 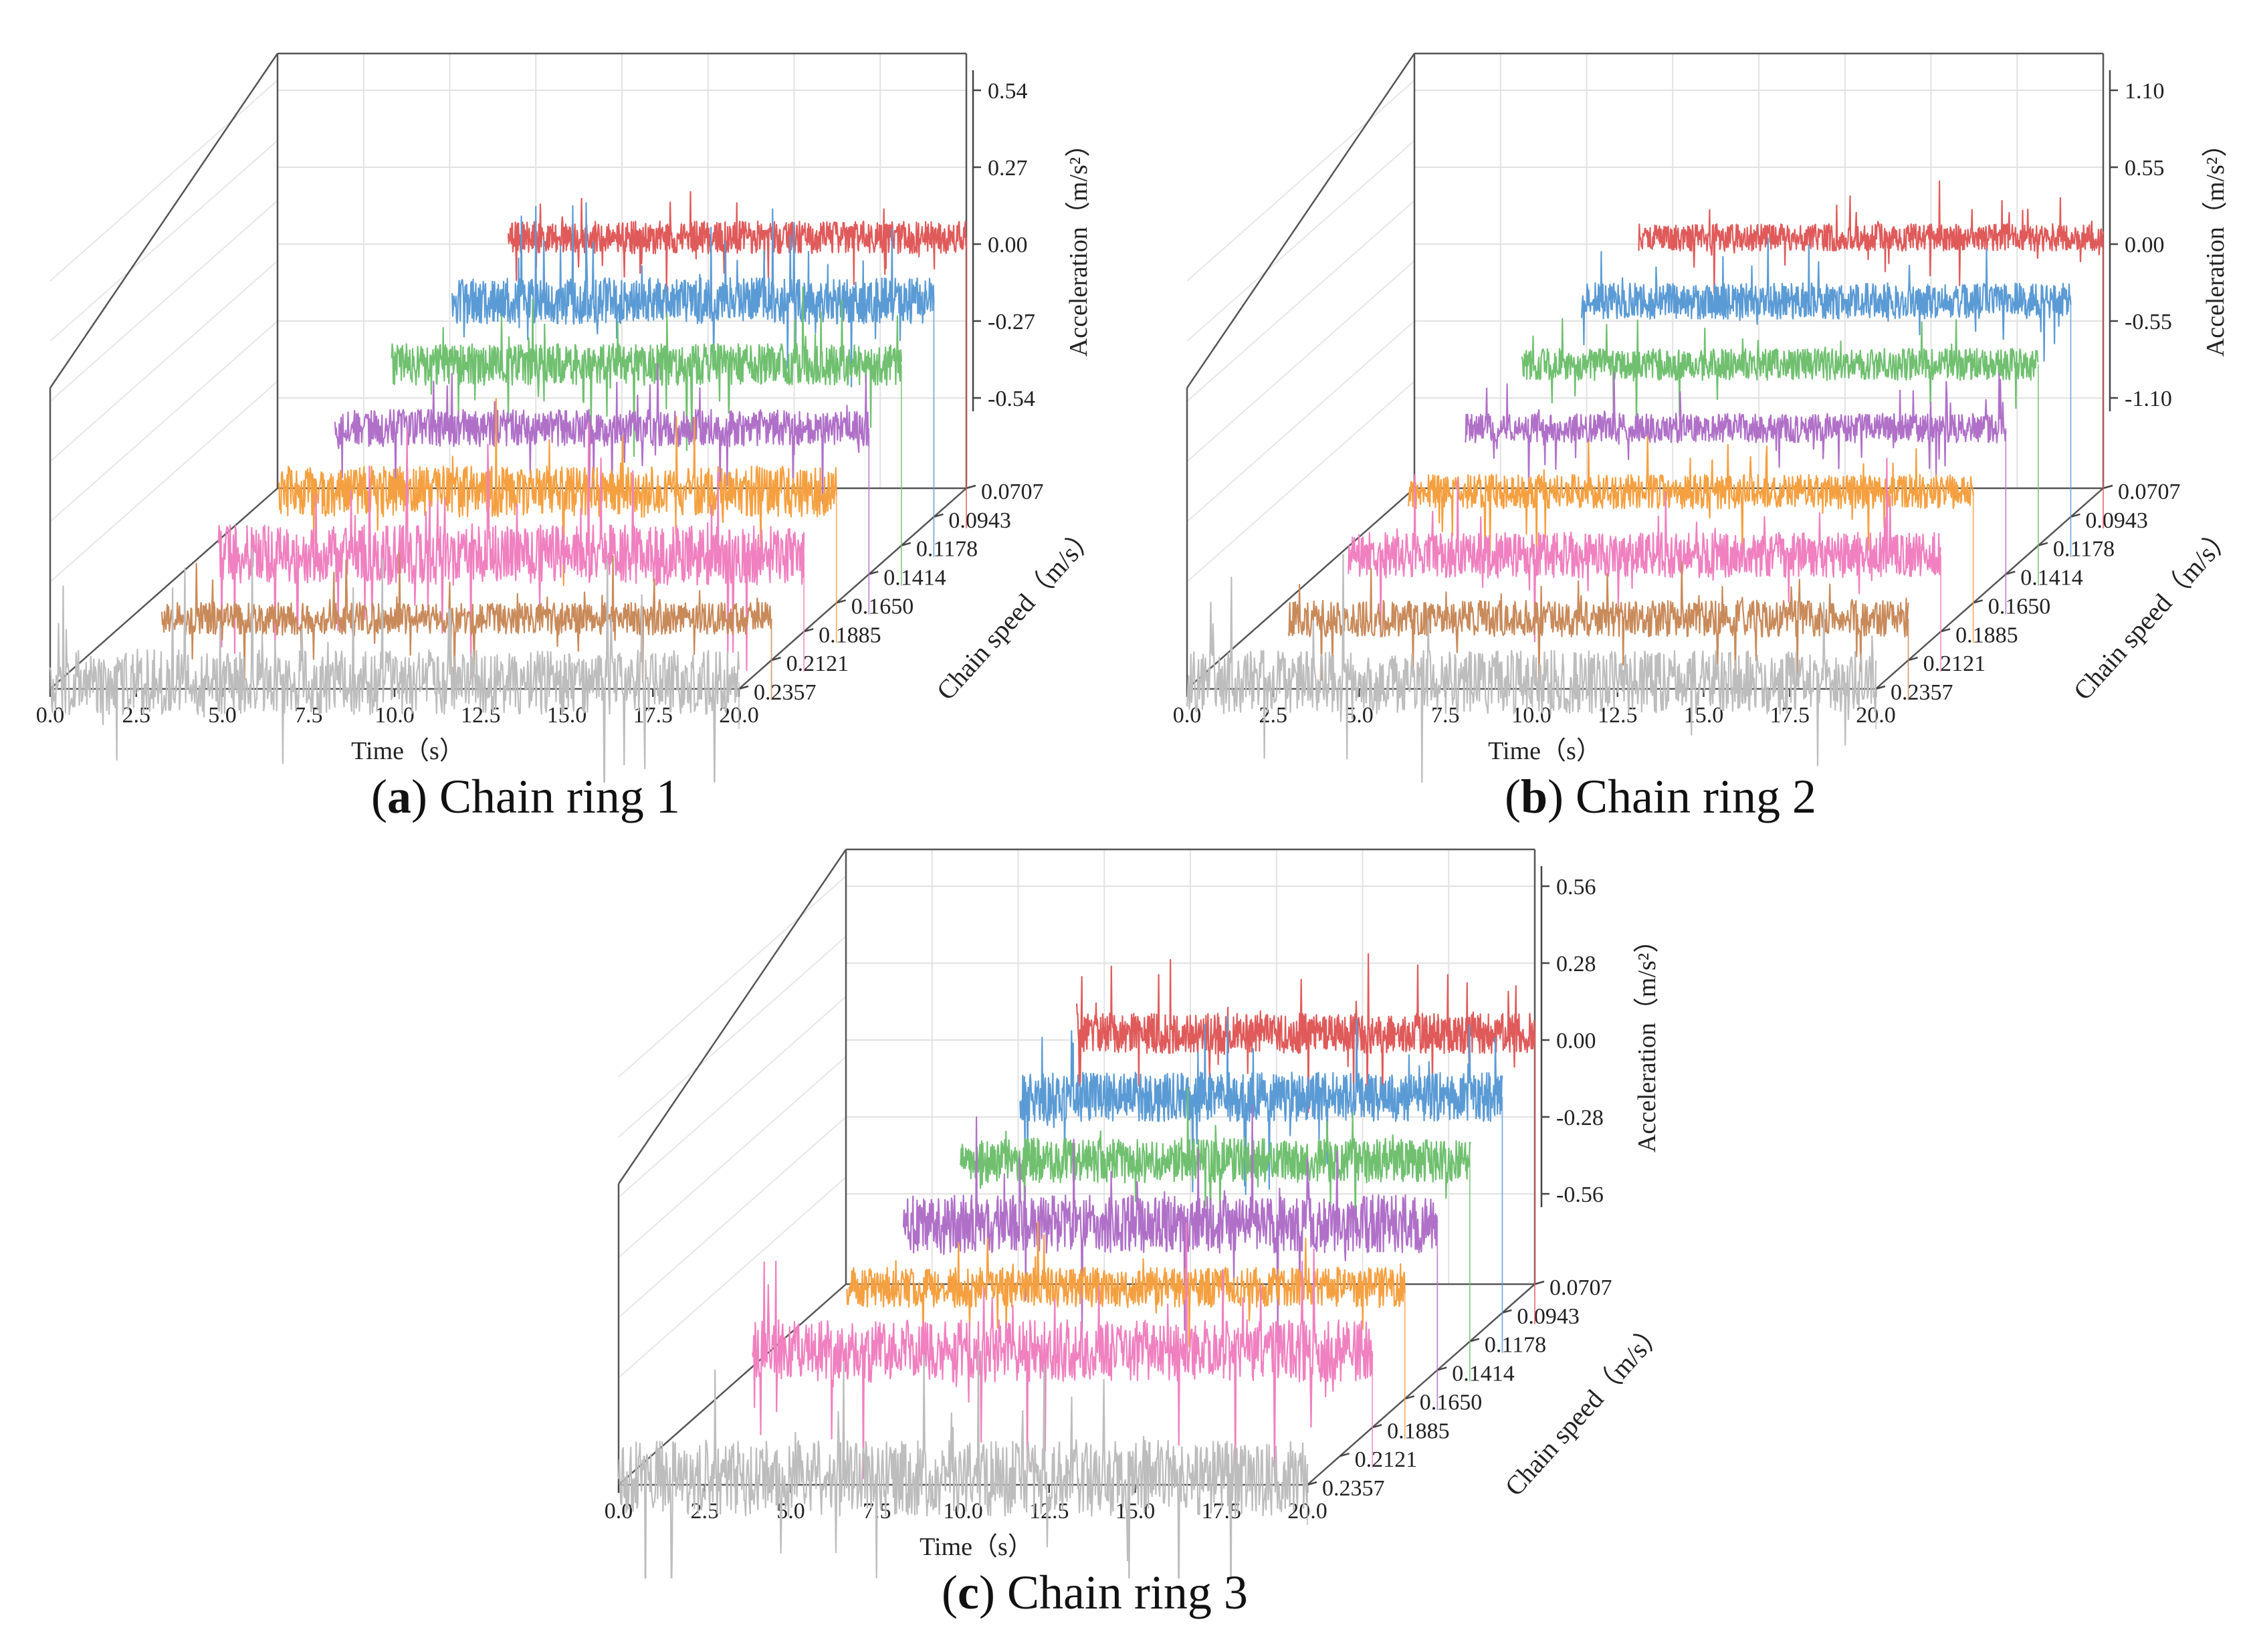 I want to click on series-trace-0.0943, so click(x=1261, y=1105).